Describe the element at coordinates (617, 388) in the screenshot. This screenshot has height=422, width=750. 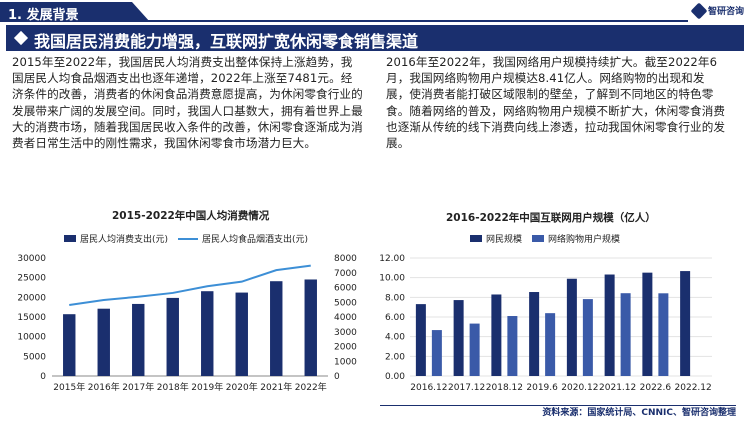
I see `chart2-x-tick: 2021.12` at that location.